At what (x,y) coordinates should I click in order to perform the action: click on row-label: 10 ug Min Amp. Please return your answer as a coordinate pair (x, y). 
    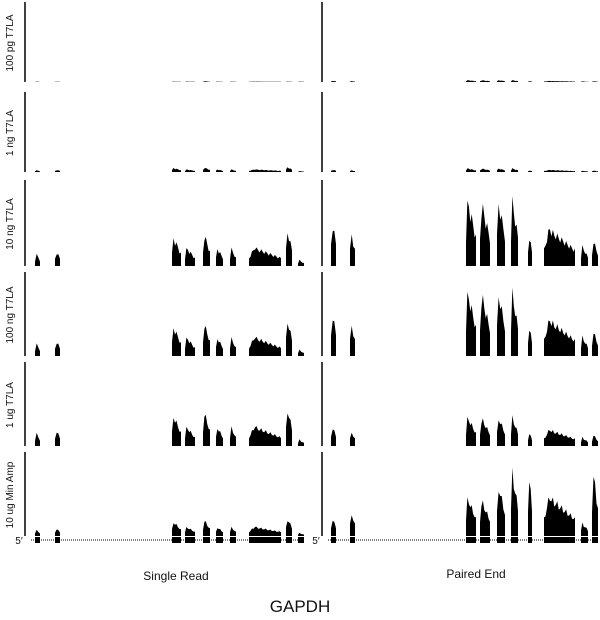
    Looking at the image, I should click on (10, 494).